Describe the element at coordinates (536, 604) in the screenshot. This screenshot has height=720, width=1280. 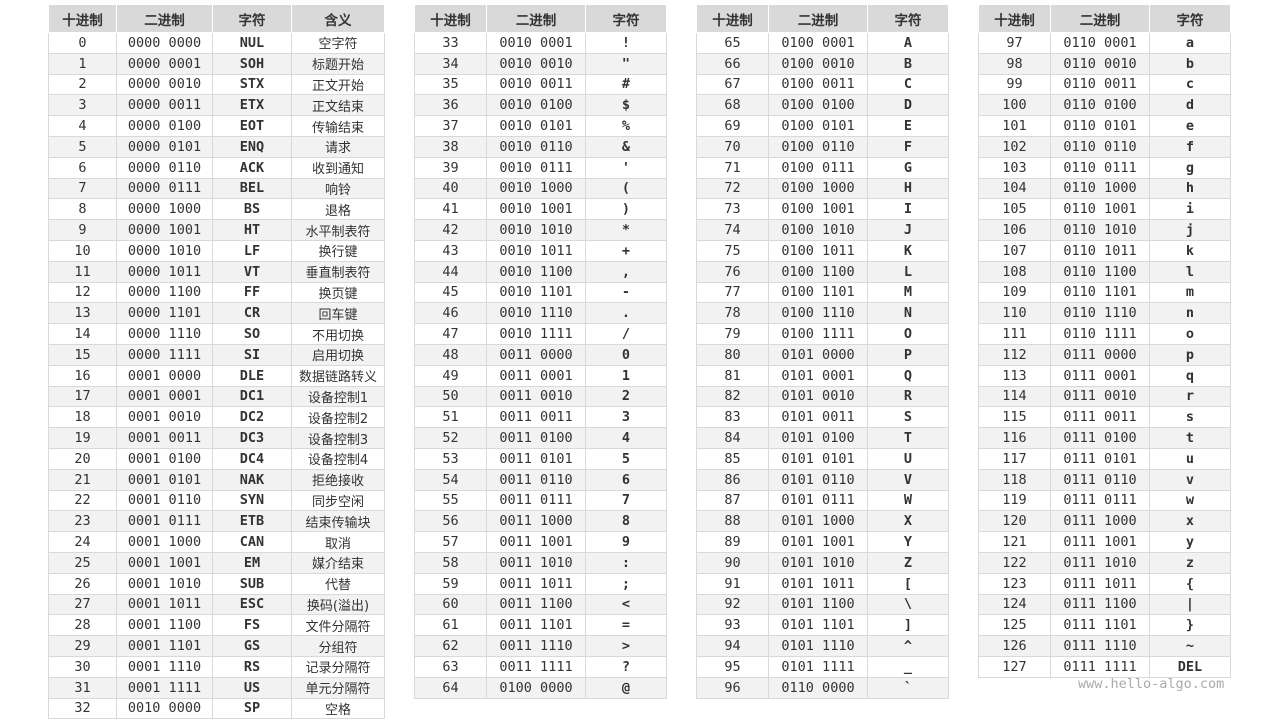
I see `binary-cell: 0011 1100` at that location.